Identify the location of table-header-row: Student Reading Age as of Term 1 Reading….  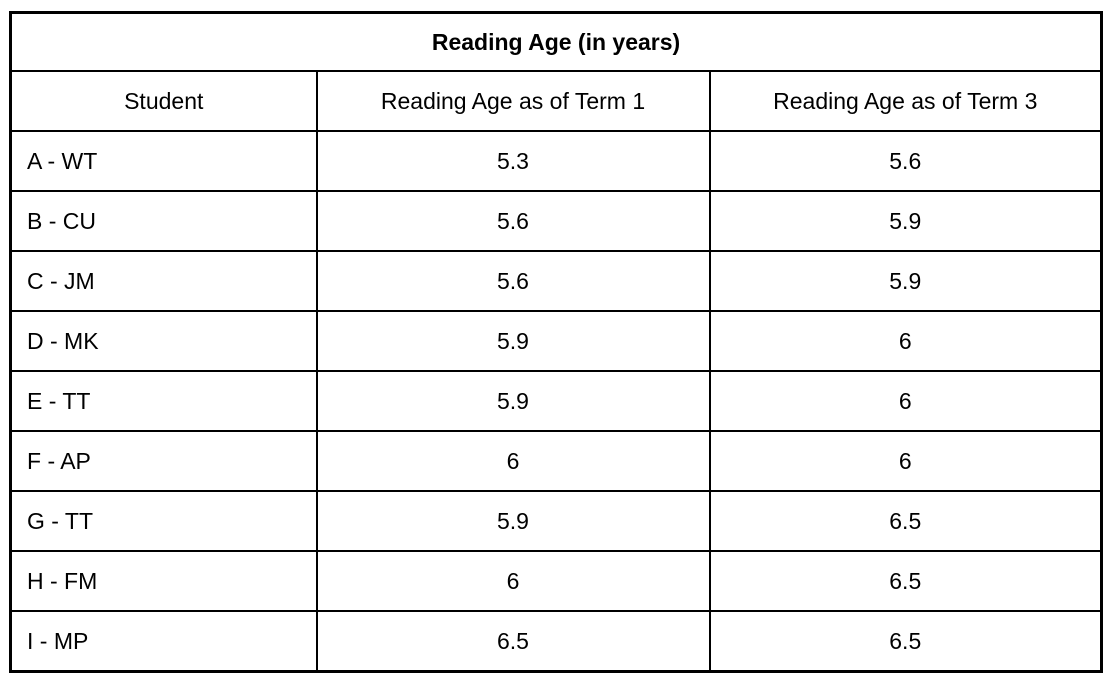
(556, 101).